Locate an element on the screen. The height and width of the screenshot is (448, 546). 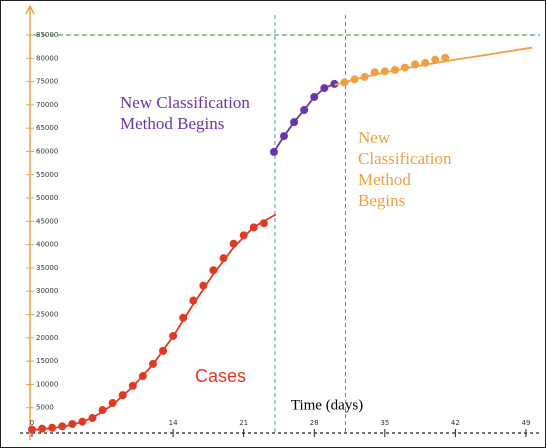
y-tick-label: 70000 is located at coordinates (47, 105).